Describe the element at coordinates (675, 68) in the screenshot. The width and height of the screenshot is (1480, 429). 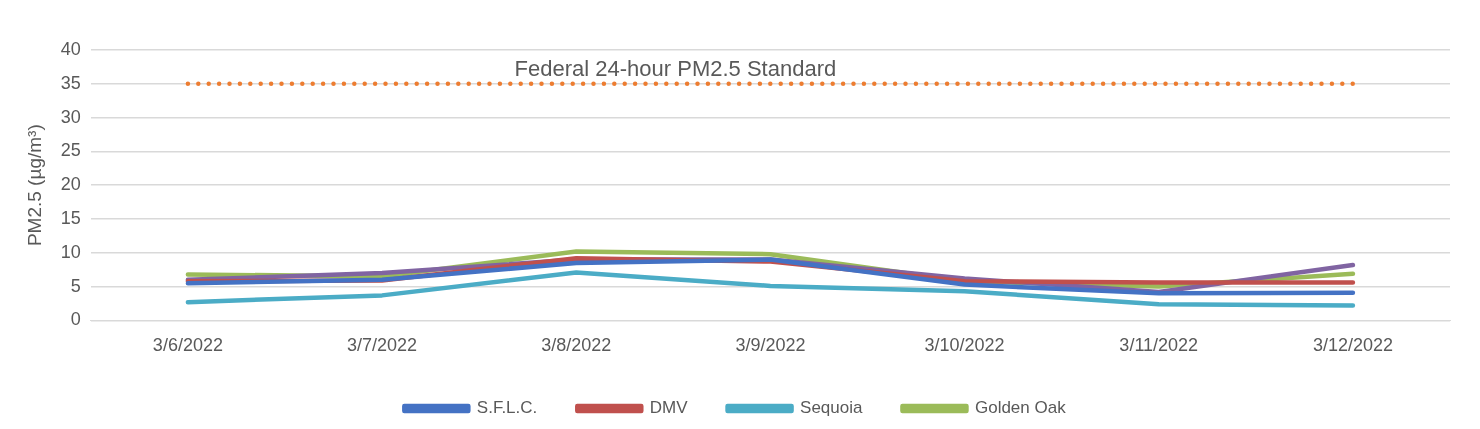
I see `ref-line-label: Federal 24-hour PM2.5 Standard` at that location.